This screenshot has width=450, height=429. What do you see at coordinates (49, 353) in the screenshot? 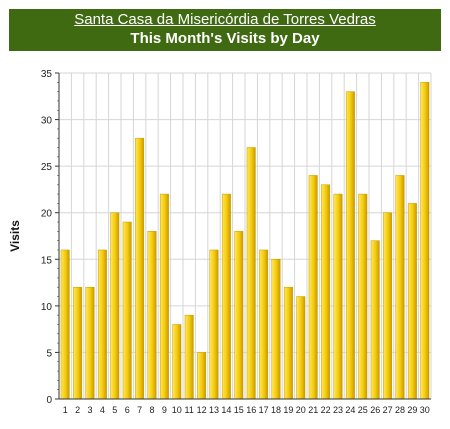
I see `y-tick-label: 5` at bounding box center [49, 353].